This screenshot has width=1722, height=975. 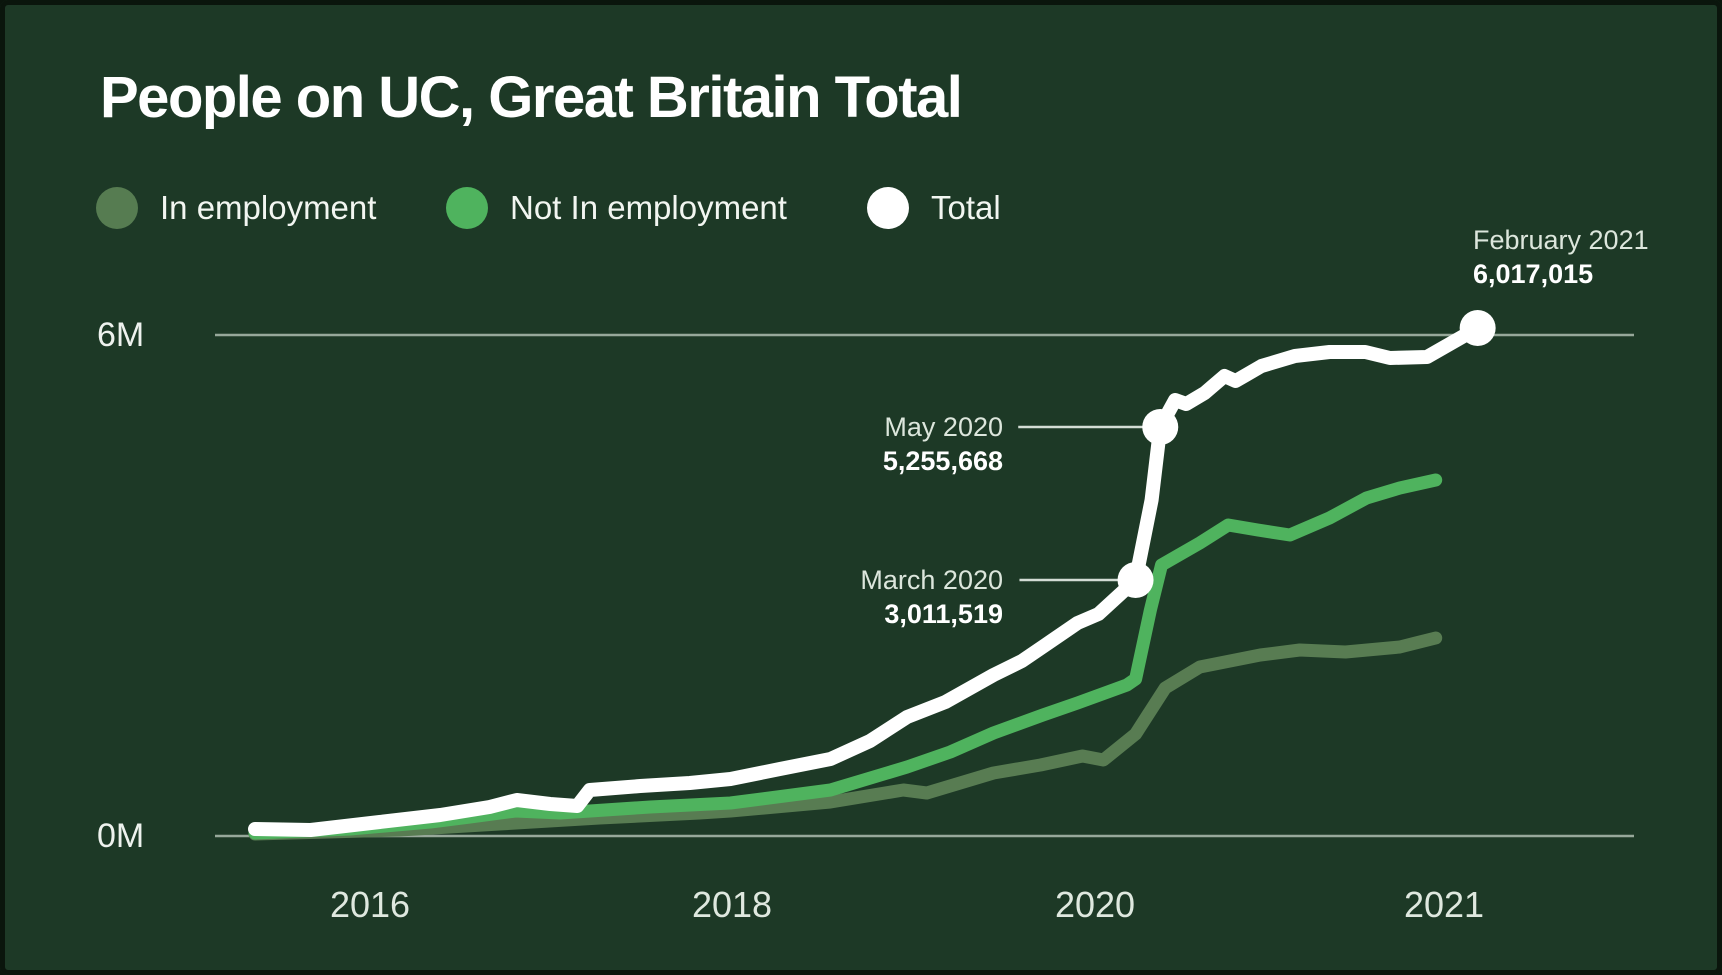 What do you see at coordinates (121, 335) in the screenshot?
I see `y-axis-tick-6m: 6M` at bounding box center [121, 335].